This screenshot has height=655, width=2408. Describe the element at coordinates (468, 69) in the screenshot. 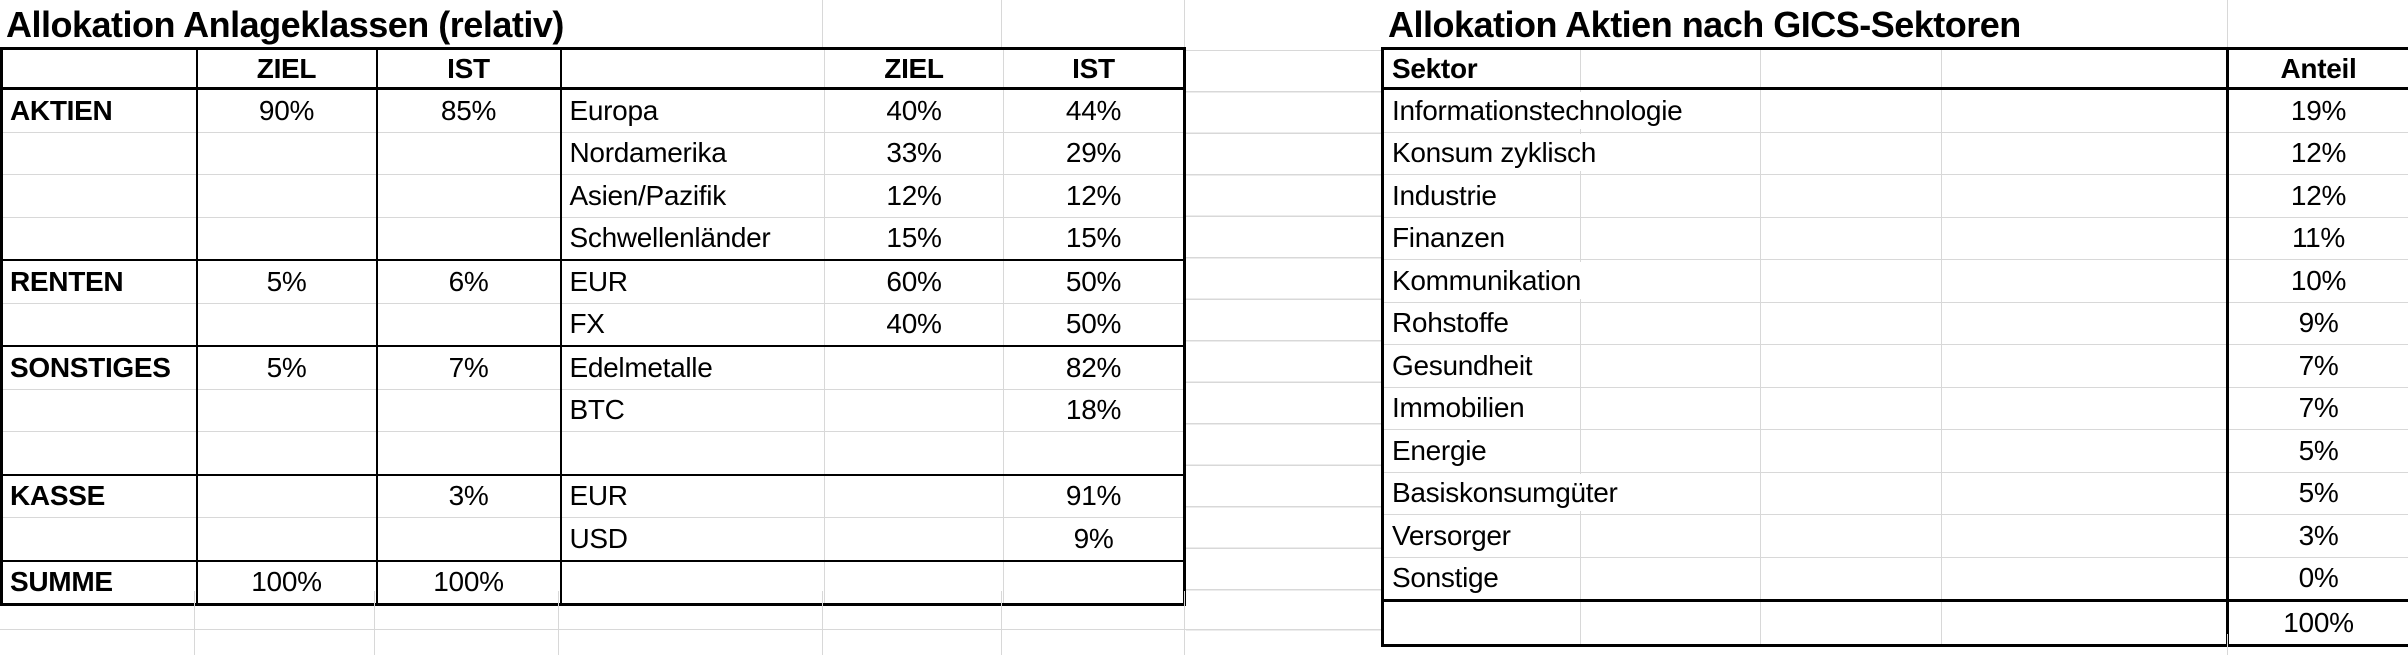

I see `ist-header-cell: IST` at that location.